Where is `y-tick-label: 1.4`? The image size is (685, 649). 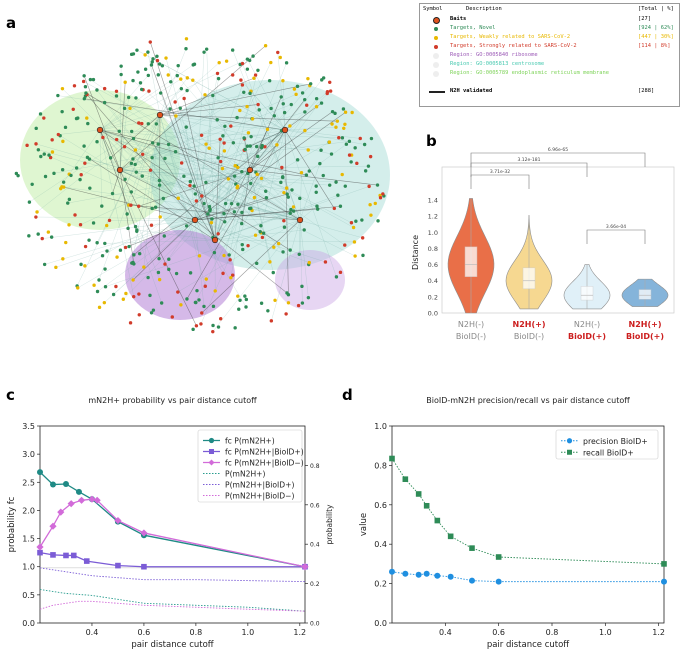 y-tick-label: 1.4 is located at coordinates (433, 201).